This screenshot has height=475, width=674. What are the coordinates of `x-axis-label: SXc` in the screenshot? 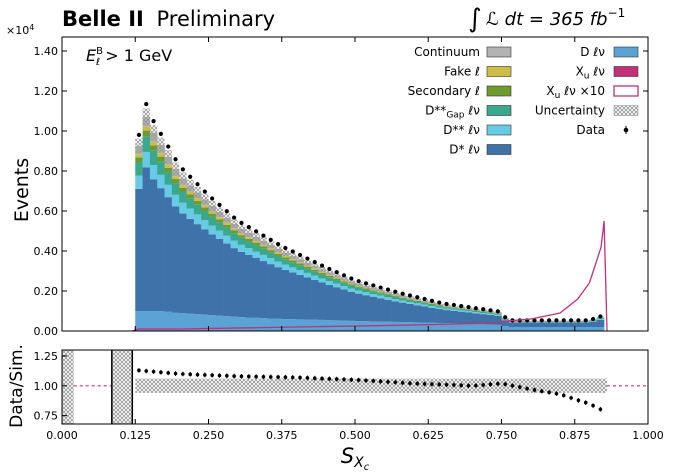 It's located at (355, 458).